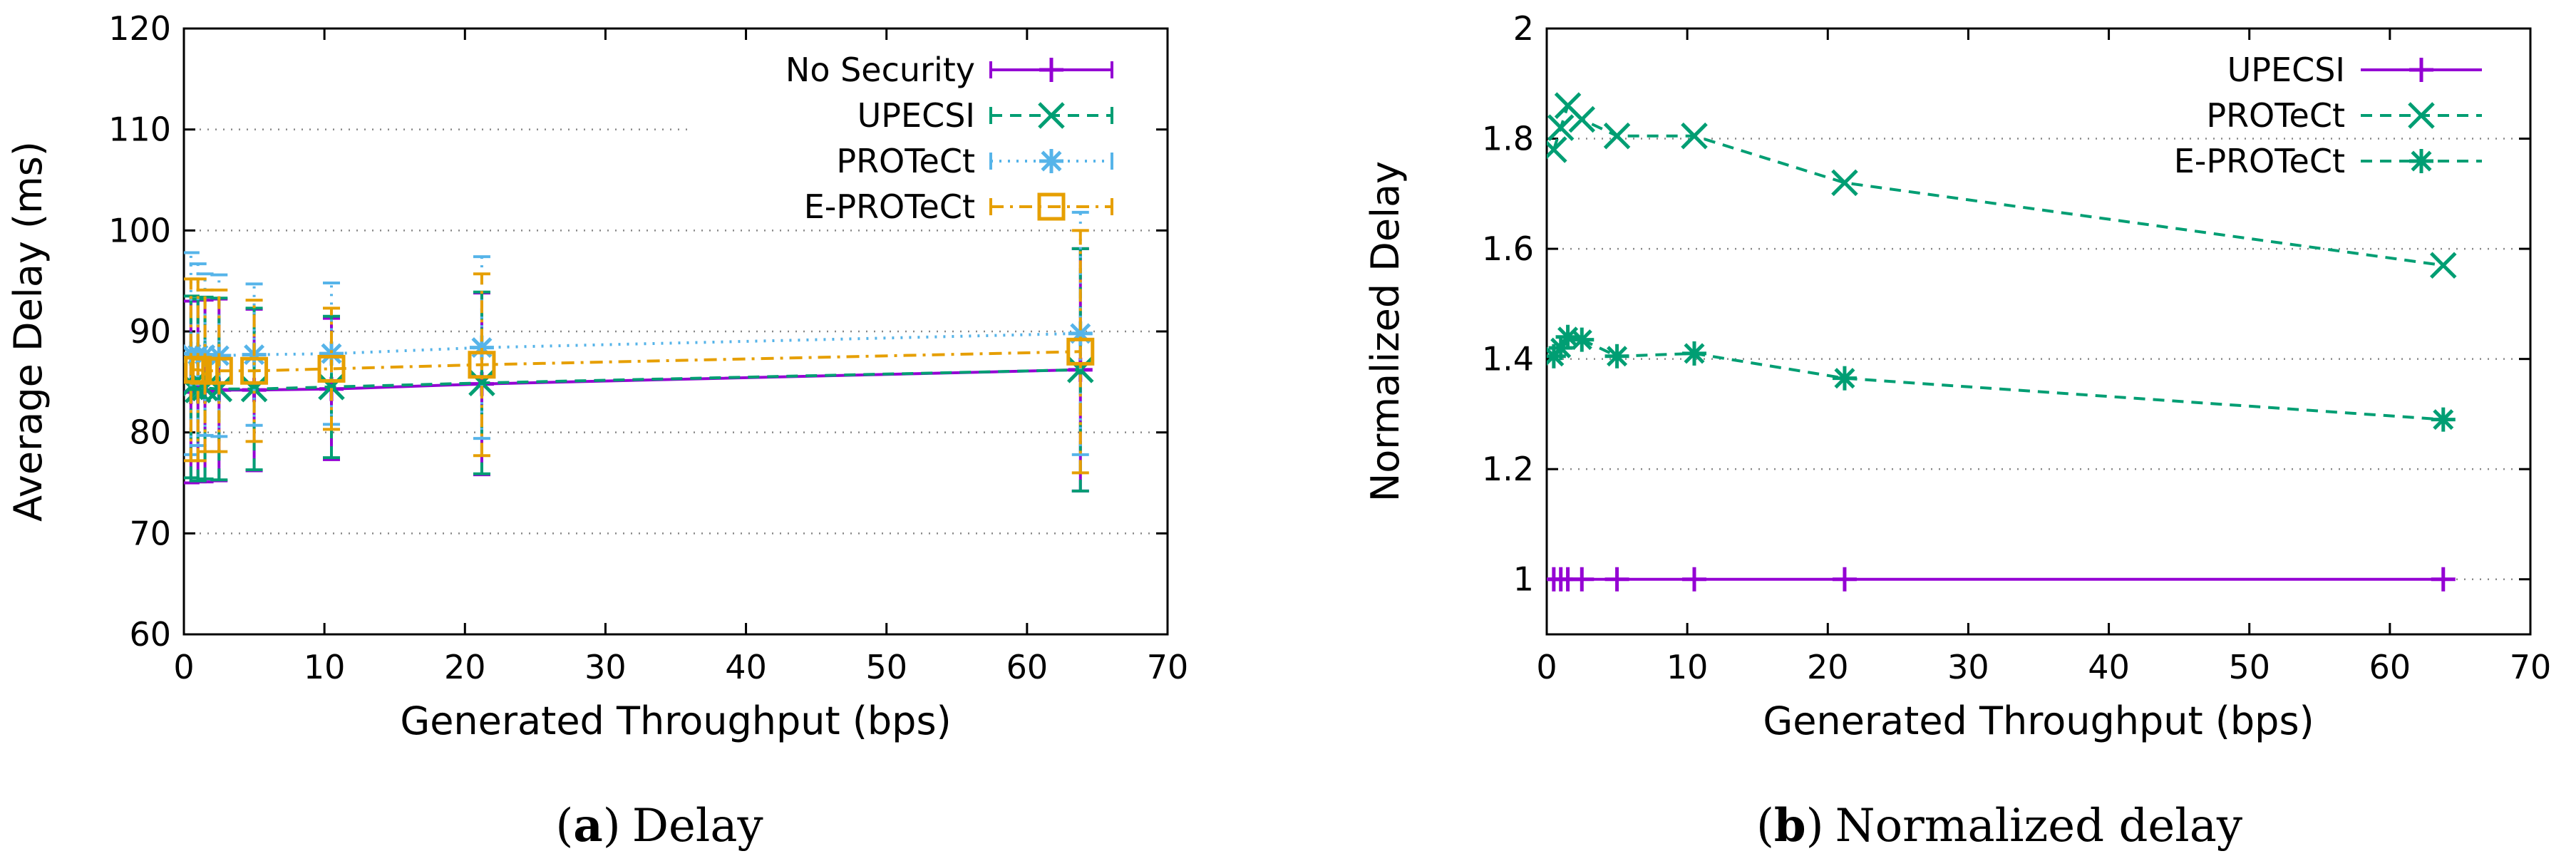  Describe the element at coordinates (150, 332) in the screenshot. I see `y-tick-label: 90` at that location.